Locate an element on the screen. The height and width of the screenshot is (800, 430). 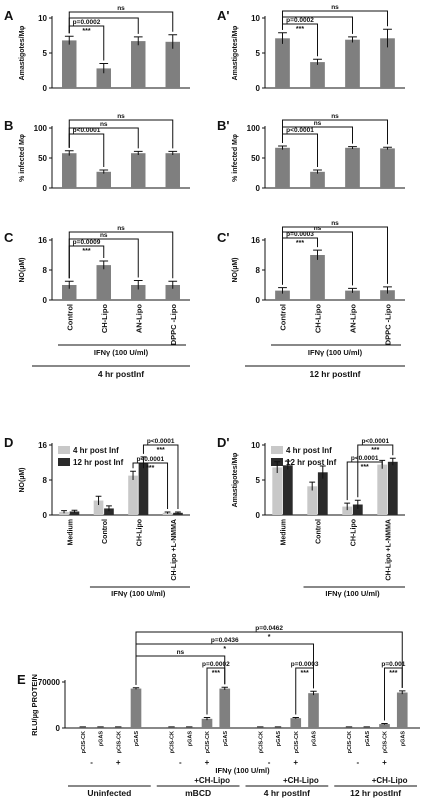
group-treatment: +CH-Lipo is located at coordinates (301, 780).